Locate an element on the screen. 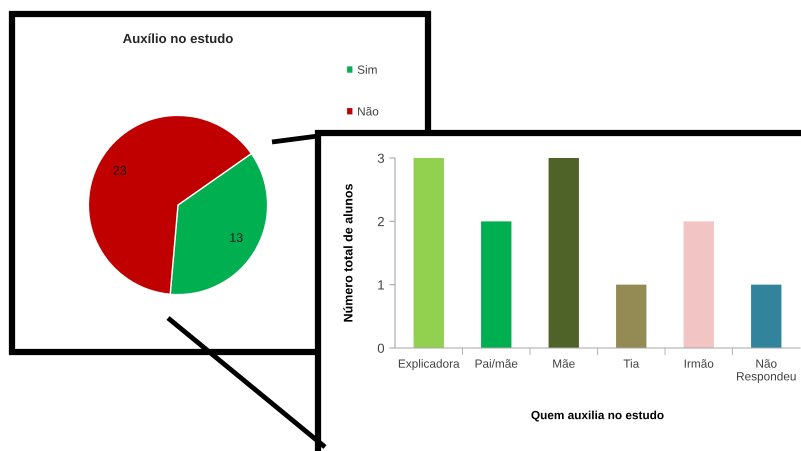  legend-label: Sim is located at coordinates (367, 69).